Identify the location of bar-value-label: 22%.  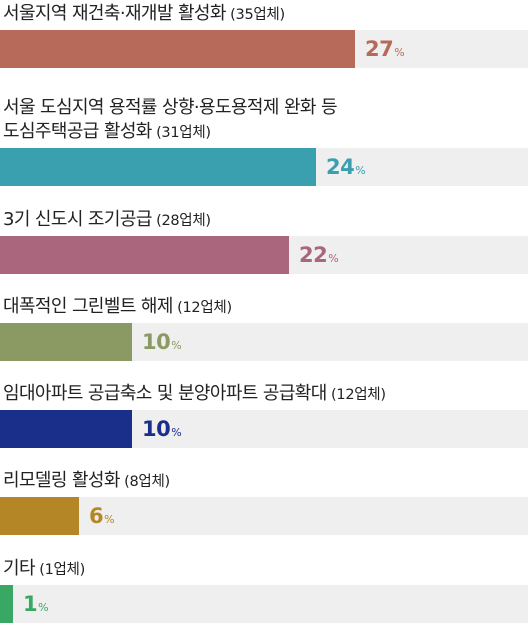
(319, 257).